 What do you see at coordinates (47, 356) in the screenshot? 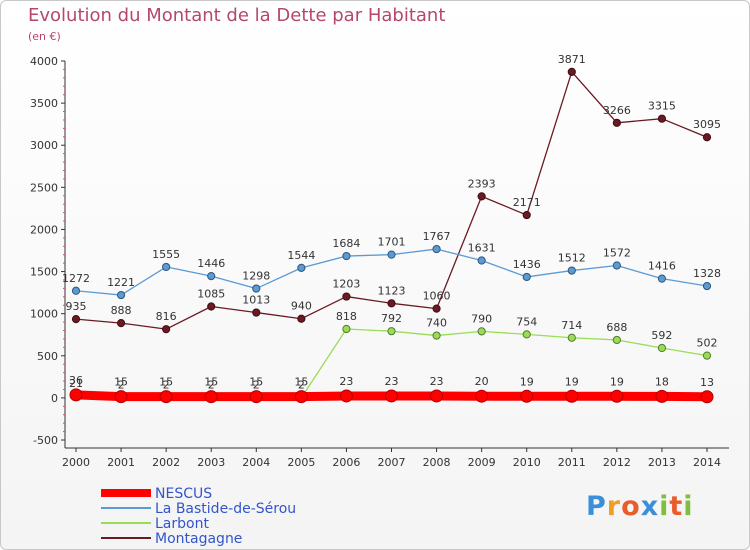
I see `y-tick-label: 500` at bounding box center [47, 356].